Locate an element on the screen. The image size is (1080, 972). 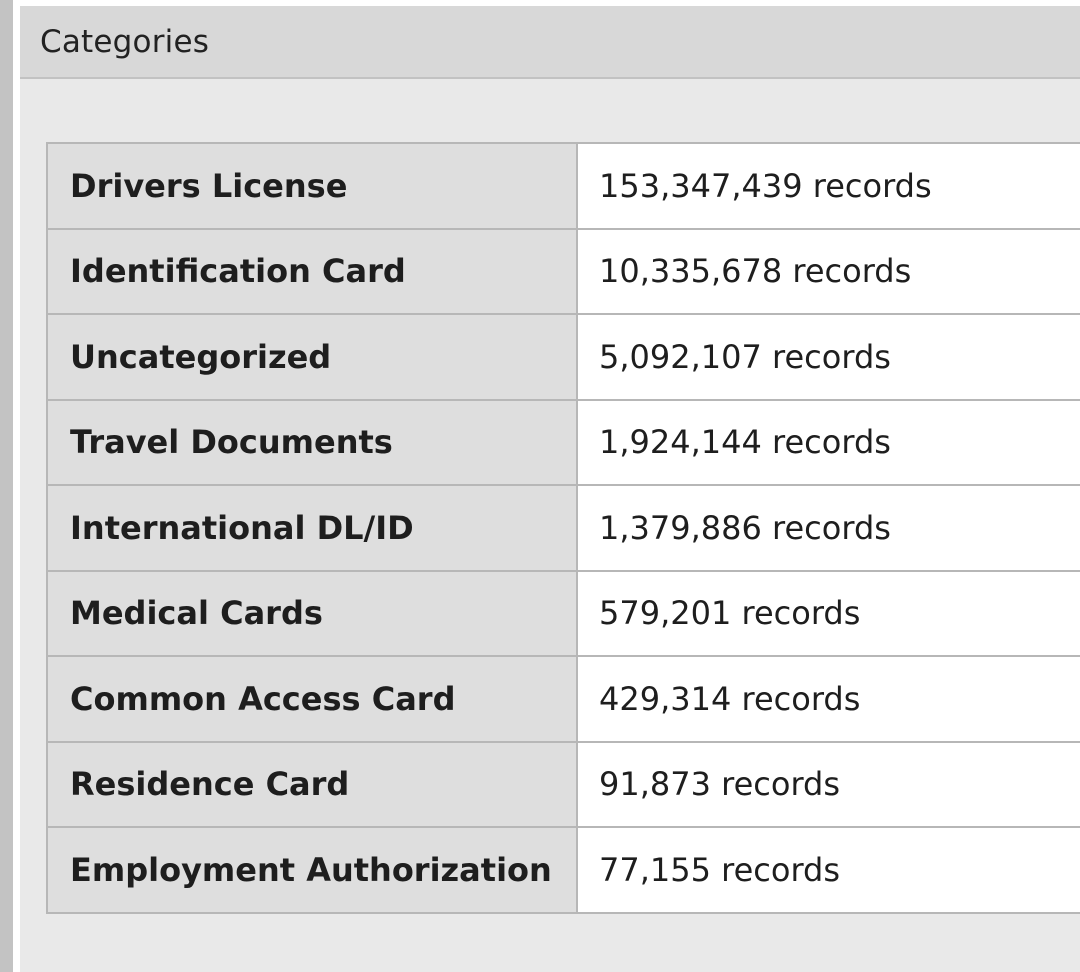
category-label: Common Access Card is located at coordinates (312, 699).